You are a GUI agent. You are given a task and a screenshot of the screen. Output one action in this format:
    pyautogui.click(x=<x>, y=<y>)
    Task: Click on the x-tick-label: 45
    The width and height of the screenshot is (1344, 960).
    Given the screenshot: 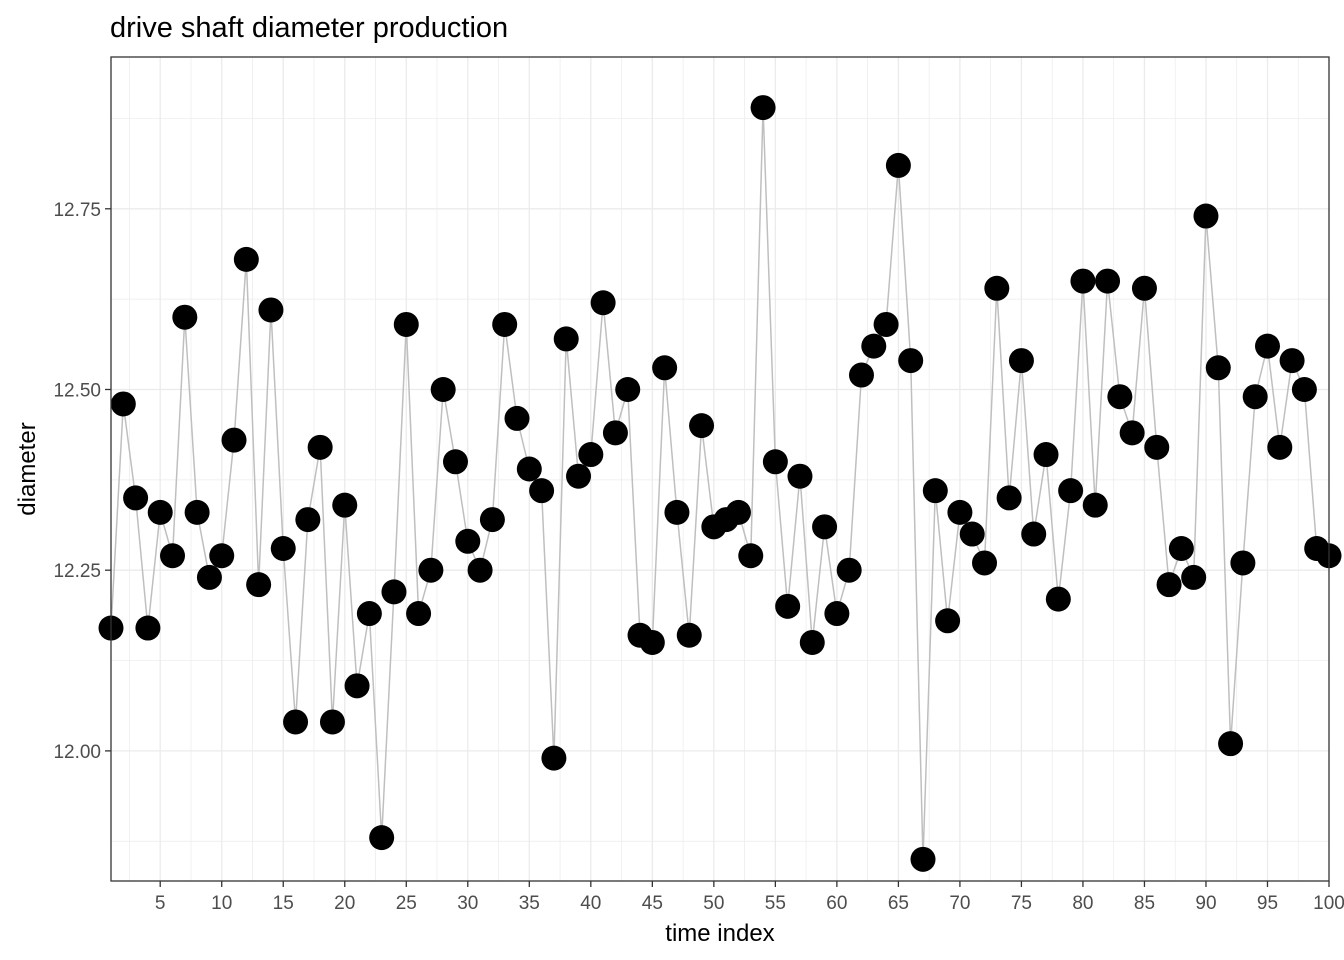 What is the action you would take?
    pyautogui.click(x=652, y=903)
    